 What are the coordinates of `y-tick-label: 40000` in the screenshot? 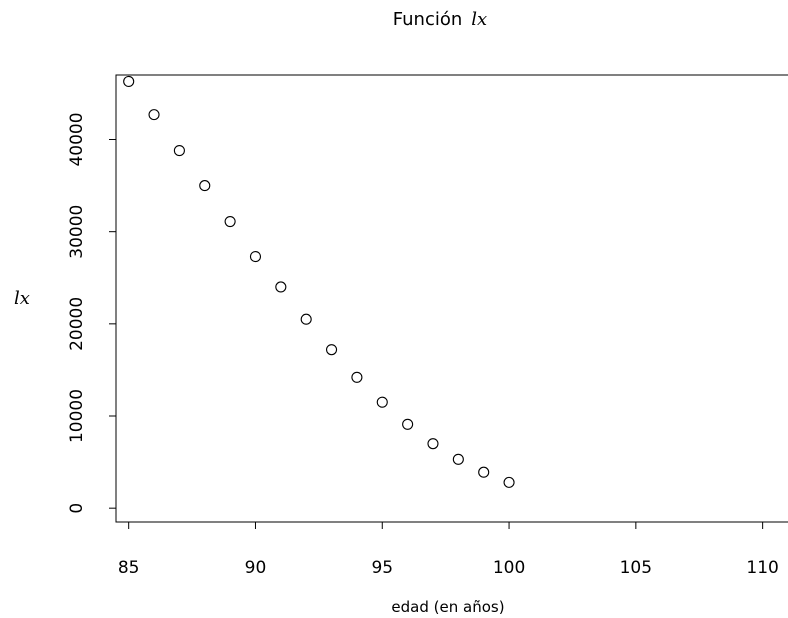 It's located at (77, 139).